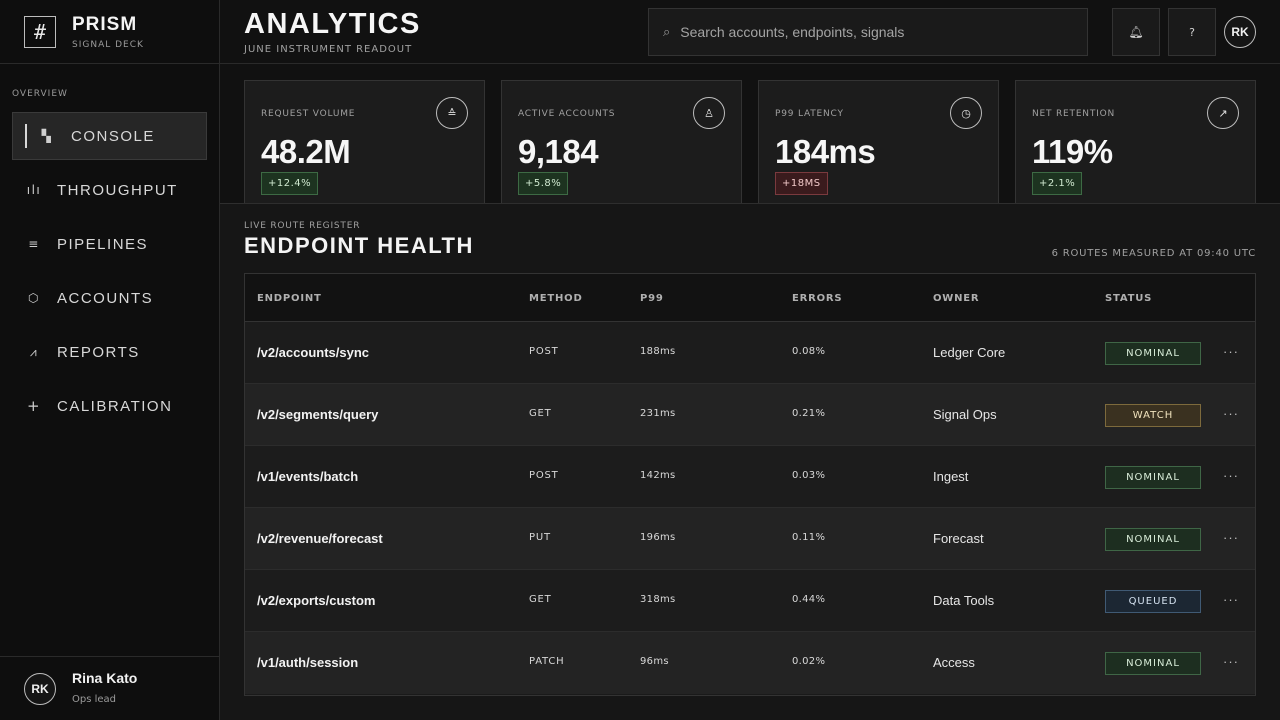  Describe the element at coordinates (34, 298) in the screenshot. I see `cube-icon: ⬡` at that location.